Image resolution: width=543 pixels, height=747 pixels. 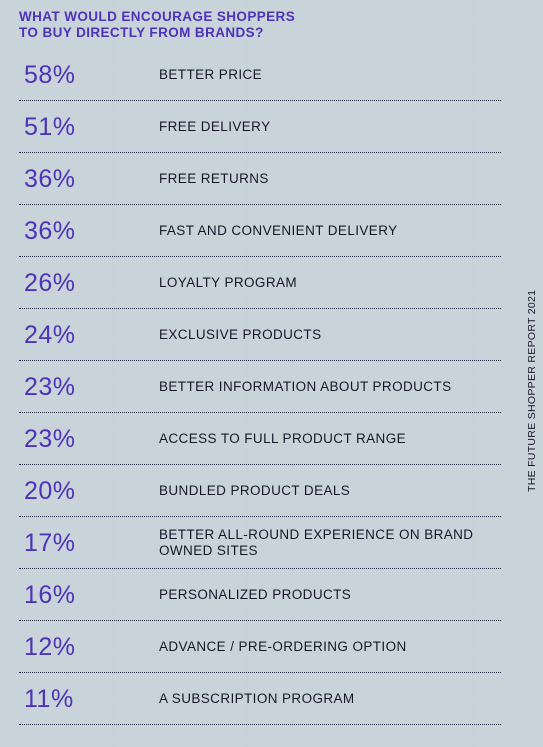 I want to click on row-label: ACCESS TO FULL PRODUCT RANGE, so click(x=283, y=438).